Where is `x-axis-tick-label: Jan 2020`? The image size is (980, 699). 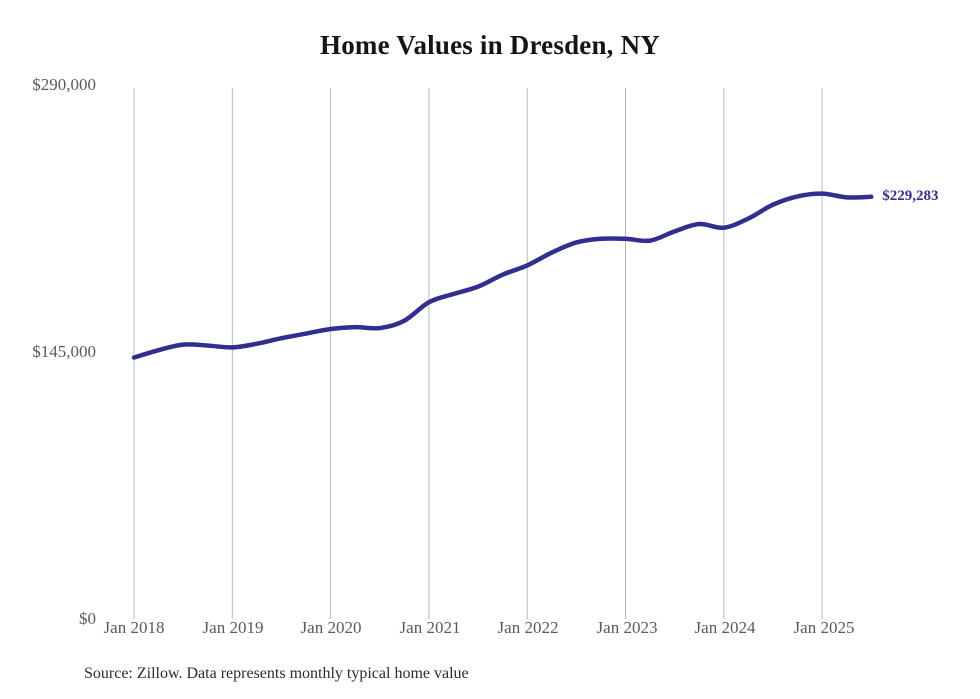
x-axis-tick-label: Jan 2020 is located at coordinates (331, 627).